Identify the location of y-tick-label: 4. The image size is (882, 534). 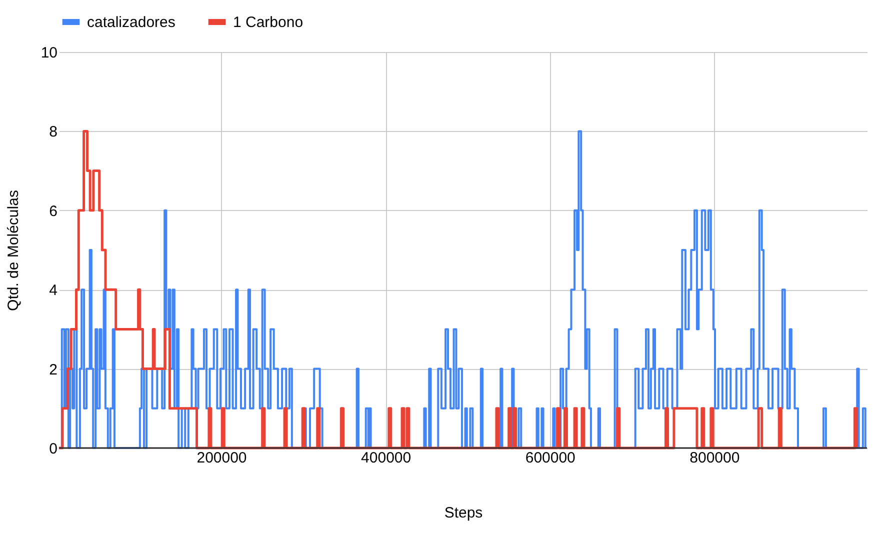
(53, 291).